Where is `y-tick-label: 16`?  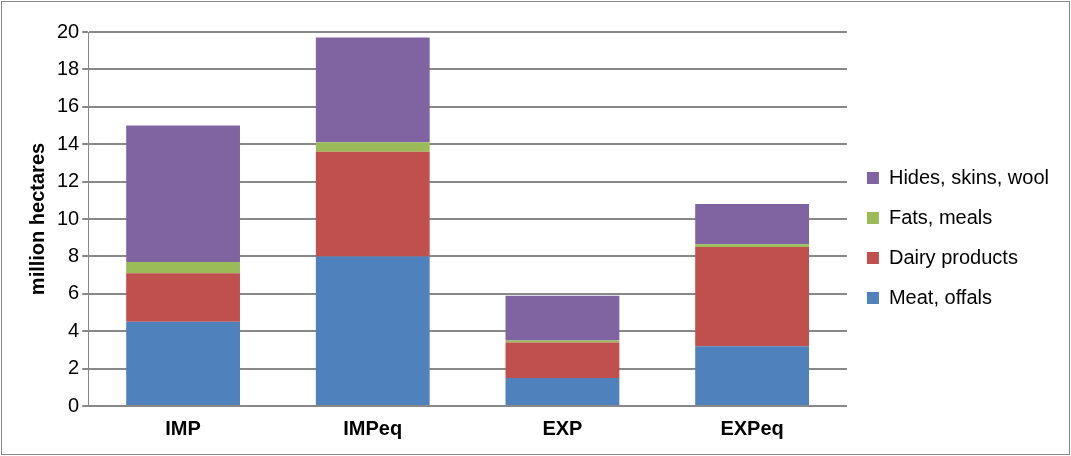
y-tick-label: 16 is located at coordinates (68, 105).